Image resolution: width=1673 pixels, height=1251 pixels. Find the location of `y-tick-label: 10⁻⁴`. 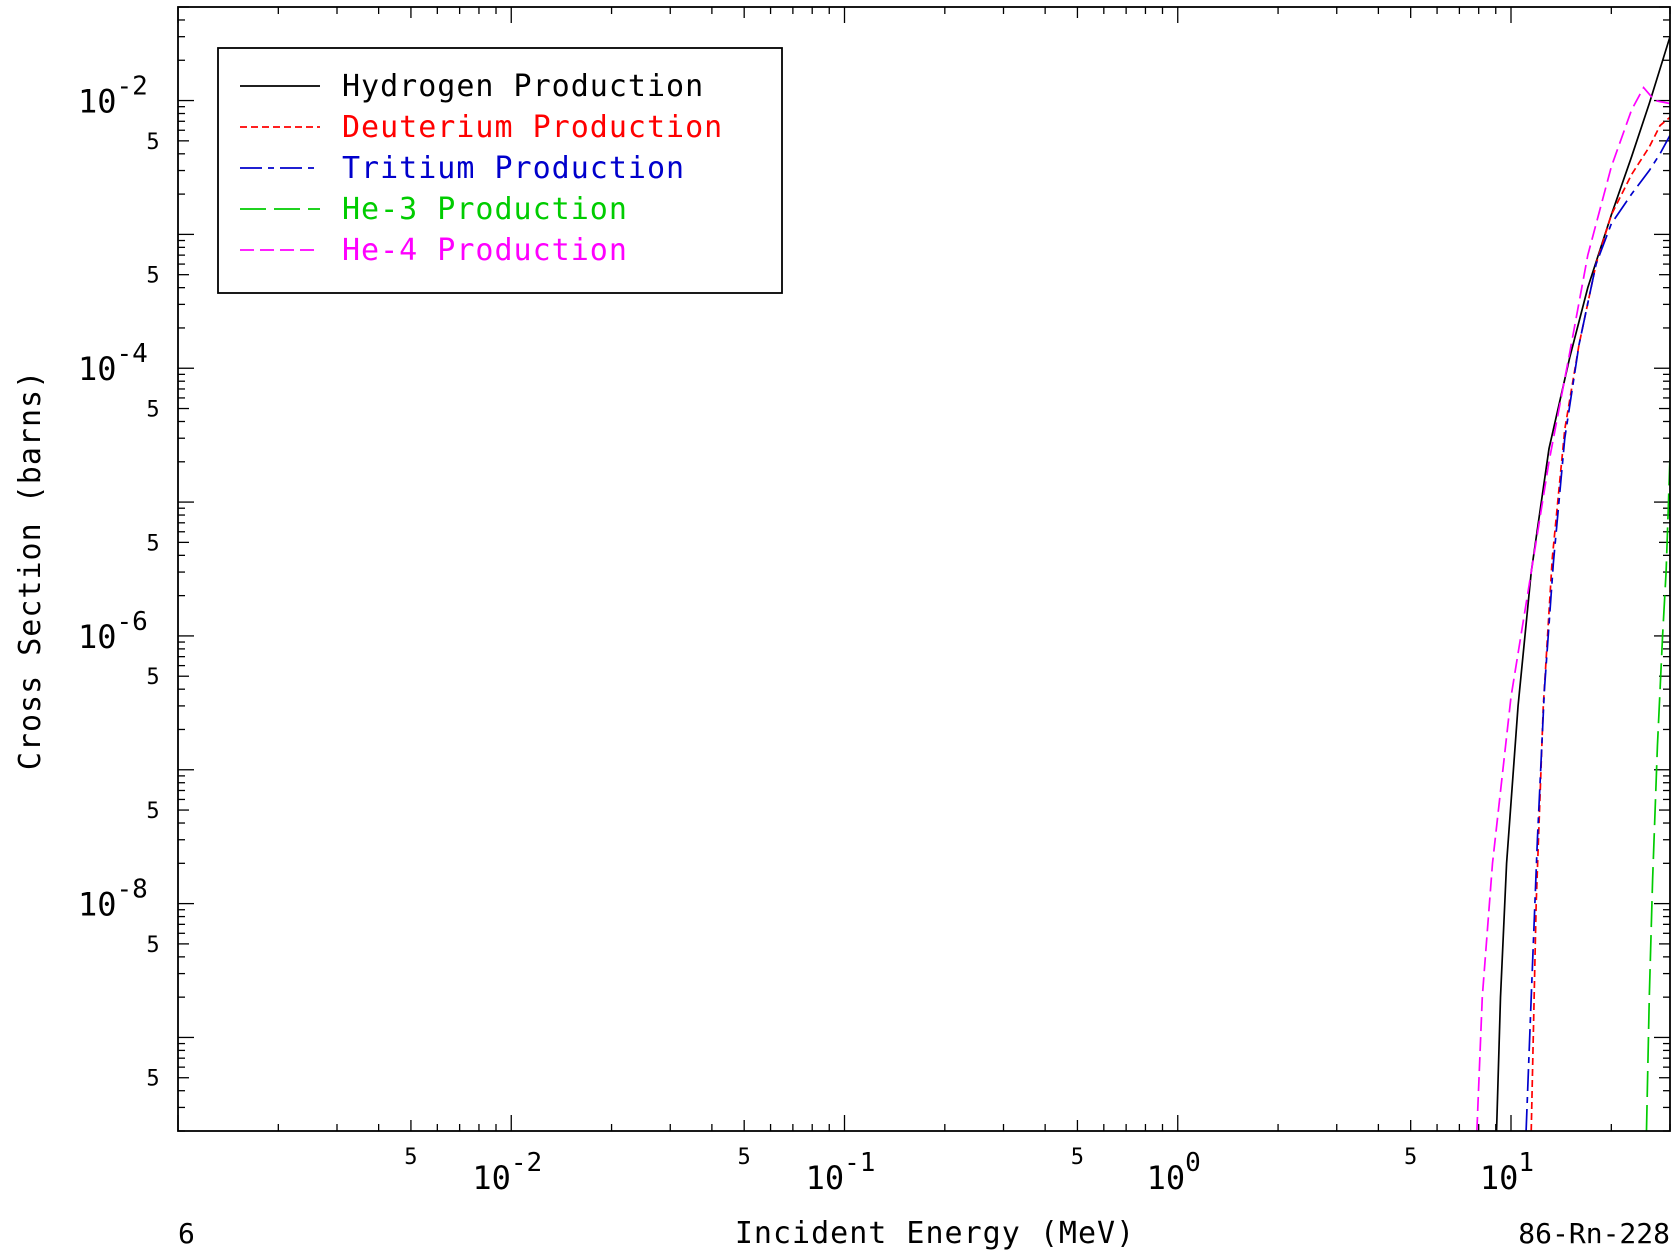

y-tick-label: 10⁻⁴ is located at coordinates (113, 363).